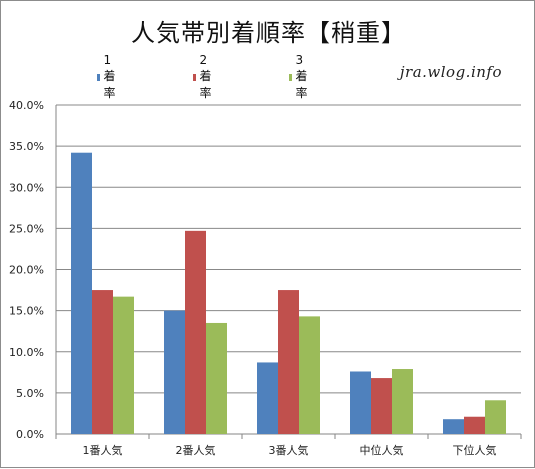  I want to click on legend-item-2: 2着率, so click(204, 76).